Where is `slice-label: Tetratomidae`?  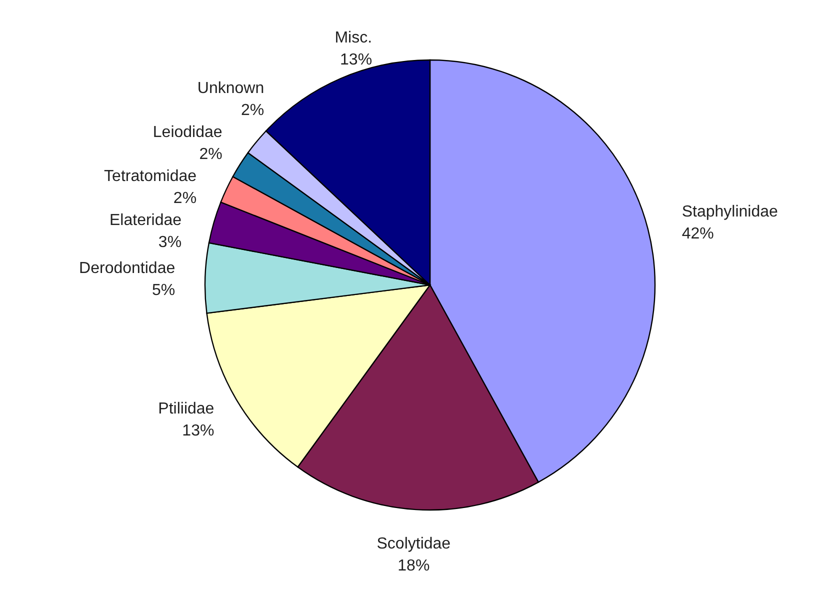 slice-label: Tetratomidae is located at coordinates (150, 176).